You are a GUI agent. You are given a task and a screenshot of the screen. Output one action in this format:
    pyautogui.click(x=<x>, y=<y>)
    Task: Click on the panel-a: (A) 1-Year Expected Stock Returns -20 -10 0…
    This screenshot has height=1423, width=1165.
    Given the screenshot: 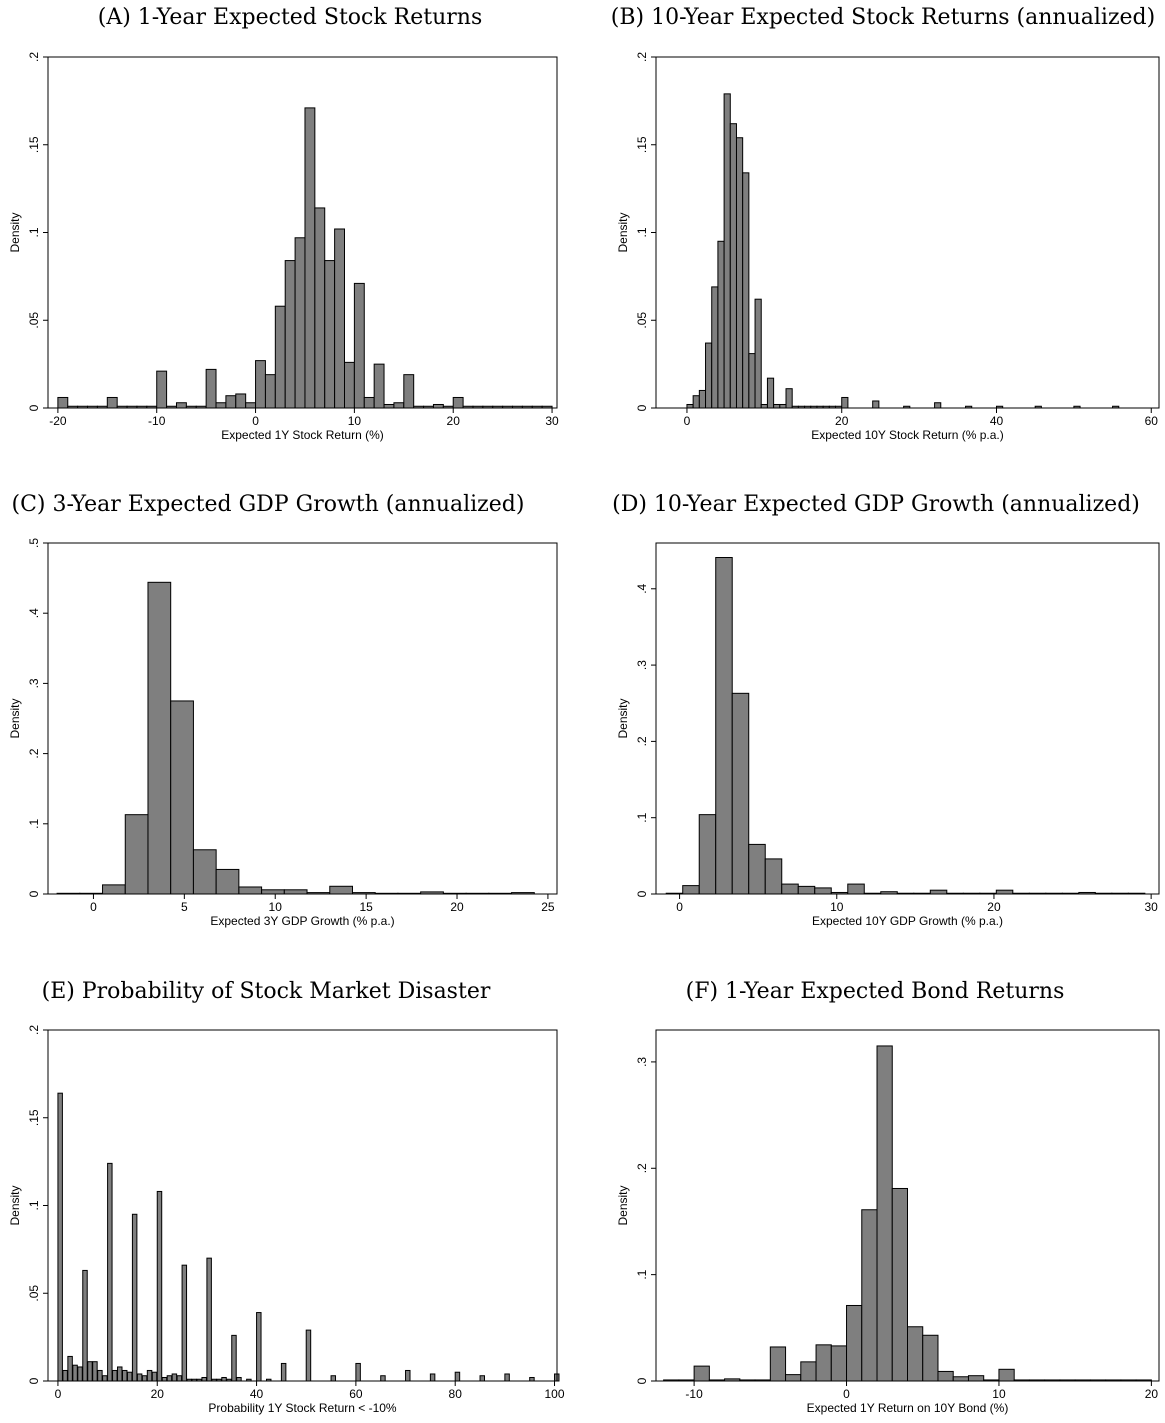 What is the action you would take?
    pyautogui.click(x=283, y=223)
    